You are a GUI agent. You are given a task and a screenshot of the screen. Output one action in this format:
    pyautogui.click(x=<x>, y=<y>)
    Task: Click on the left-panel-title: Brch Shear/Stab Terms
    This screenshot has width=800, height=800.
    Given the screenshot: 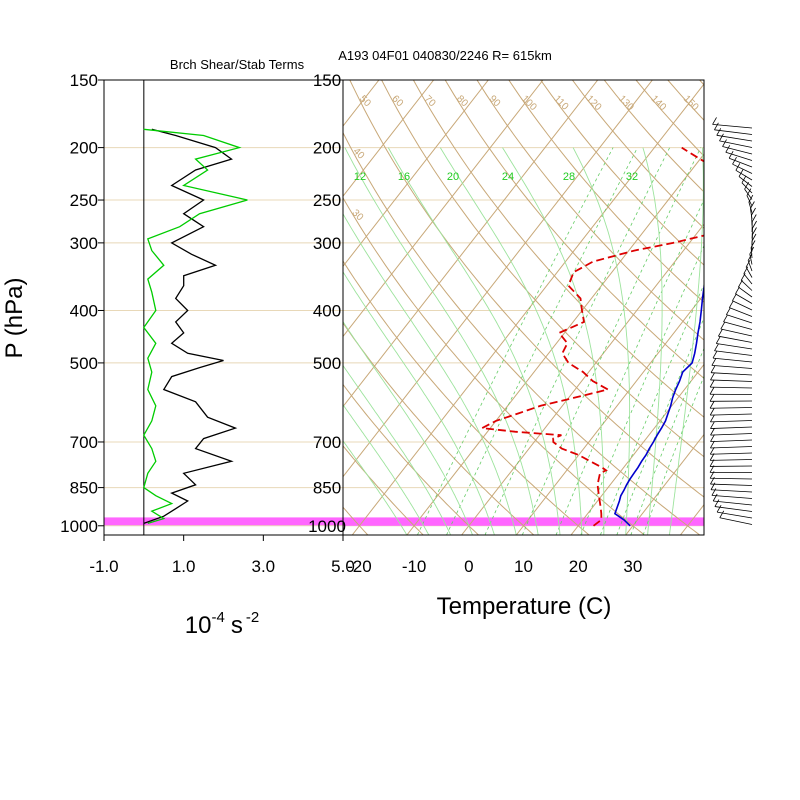 What is the action you would take?
    pyautogui.click(x=237, y=64)
    